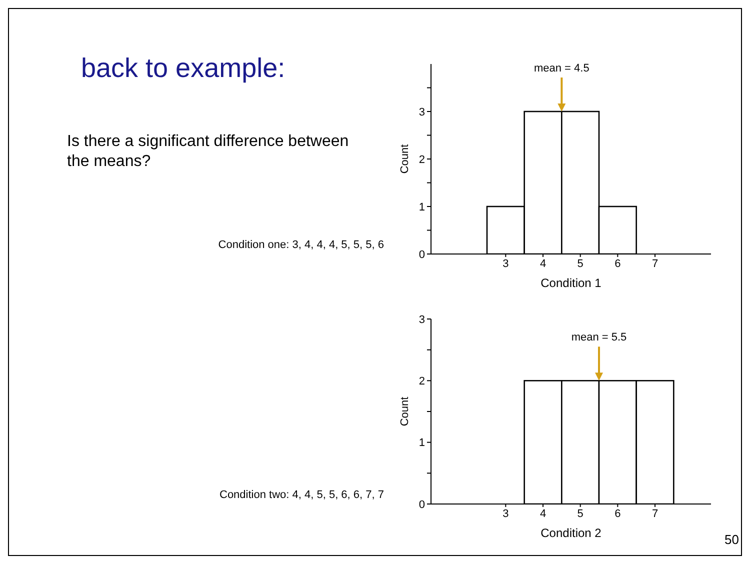  What do you see at coordinates (571, 533) in the screenshot?
I see `x-axis-title: Condition 2` at bounding box center [571, 533].